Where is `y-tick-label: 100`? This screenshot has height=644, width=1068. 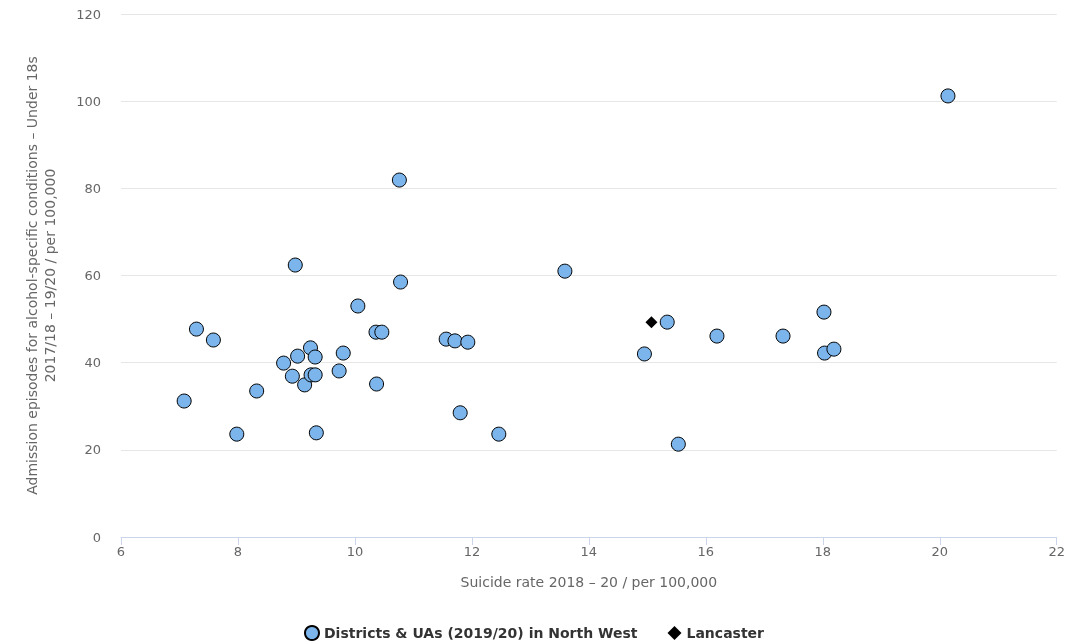 y-tick-label: 100 is located at coordinates (88, 101).